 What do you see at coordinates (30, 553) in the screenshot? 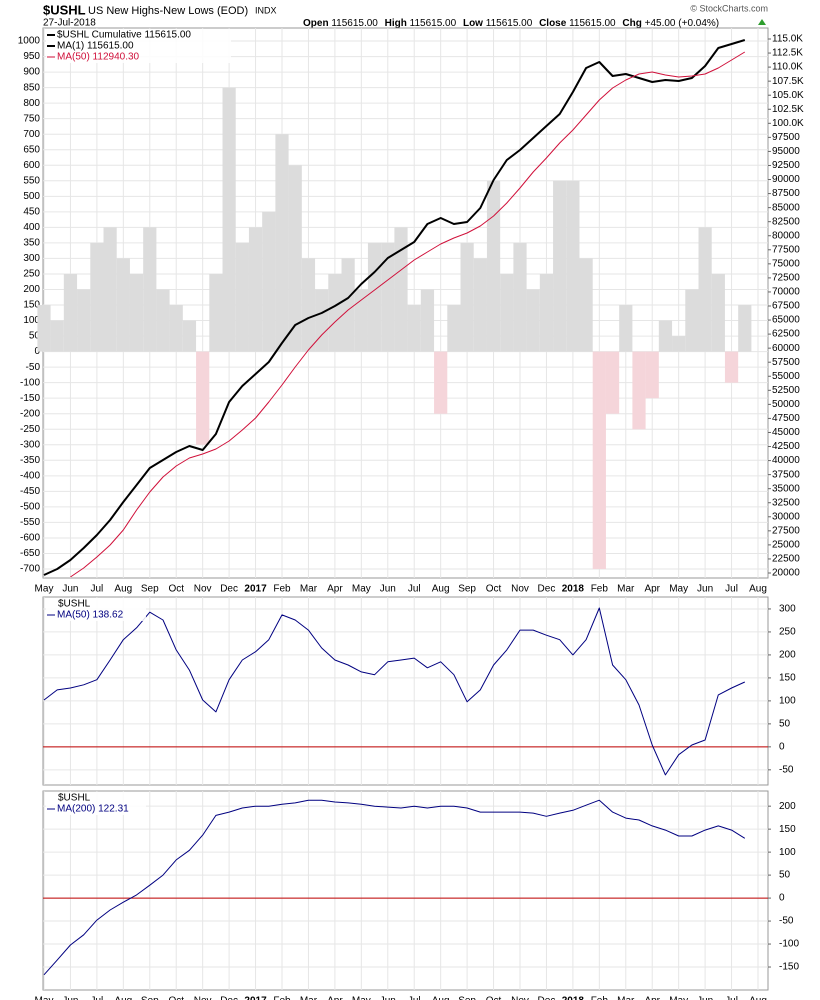
I see `y-tick-label: -650` at bounding box center [30, 553].